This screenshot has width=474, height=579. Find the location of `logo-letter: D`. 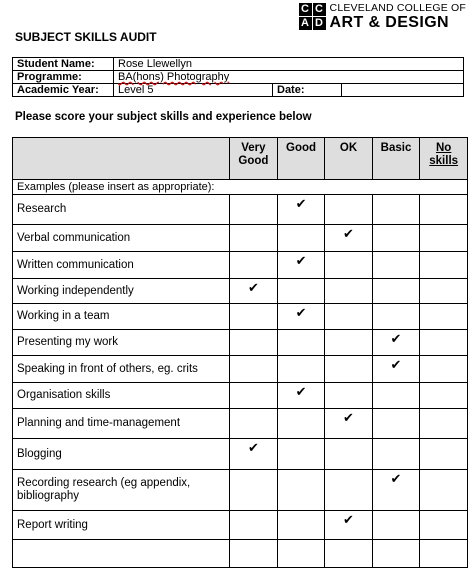

logo-letter: D is located at coordinates (319, 23).